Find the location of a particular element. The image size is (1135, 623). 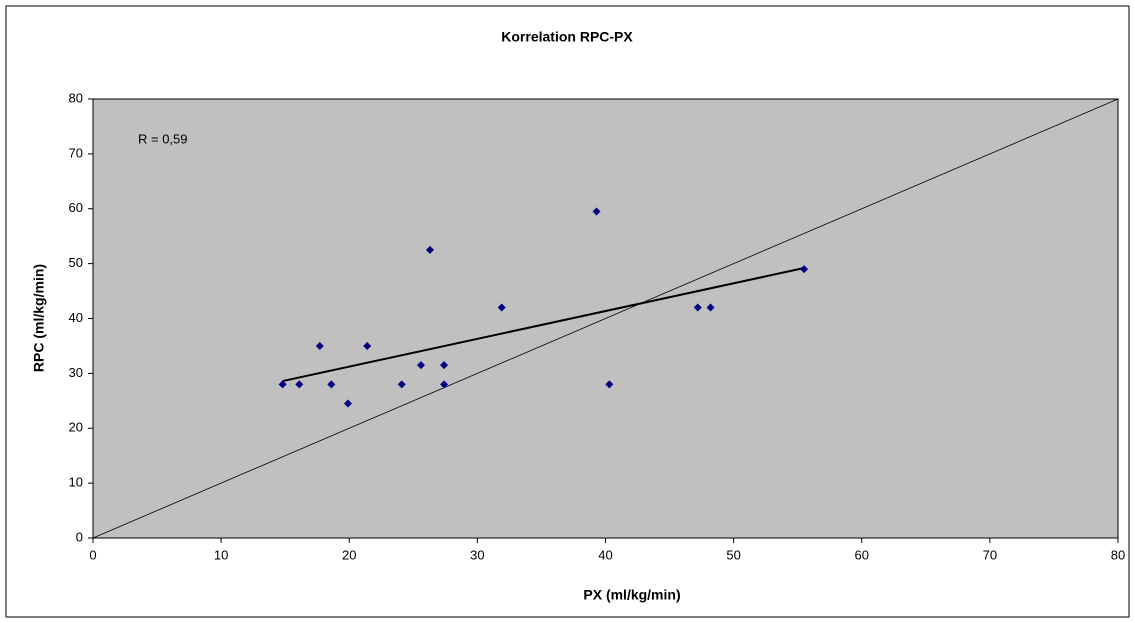

x-axis-title: PX (ml/kg/min) is located at coordinates (631, 595).